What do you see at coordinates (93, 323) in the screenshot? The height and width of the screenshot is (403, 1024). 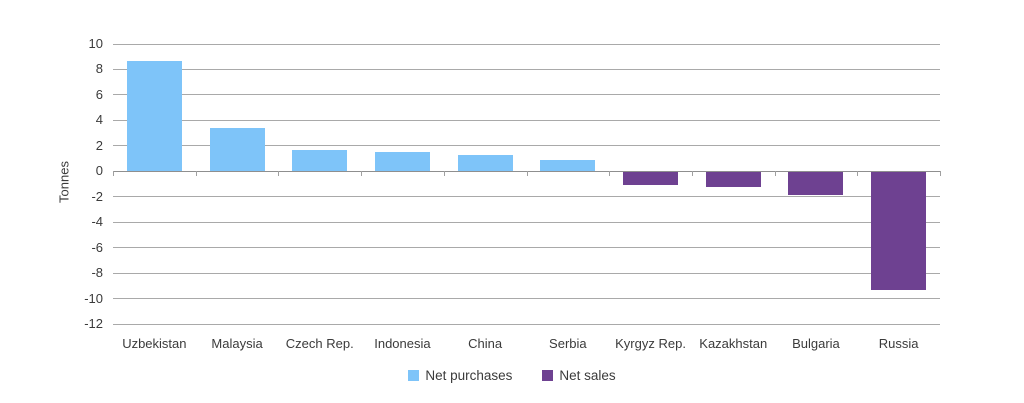 I see `y-tick-label: -12` at bounding box center [93, 323].